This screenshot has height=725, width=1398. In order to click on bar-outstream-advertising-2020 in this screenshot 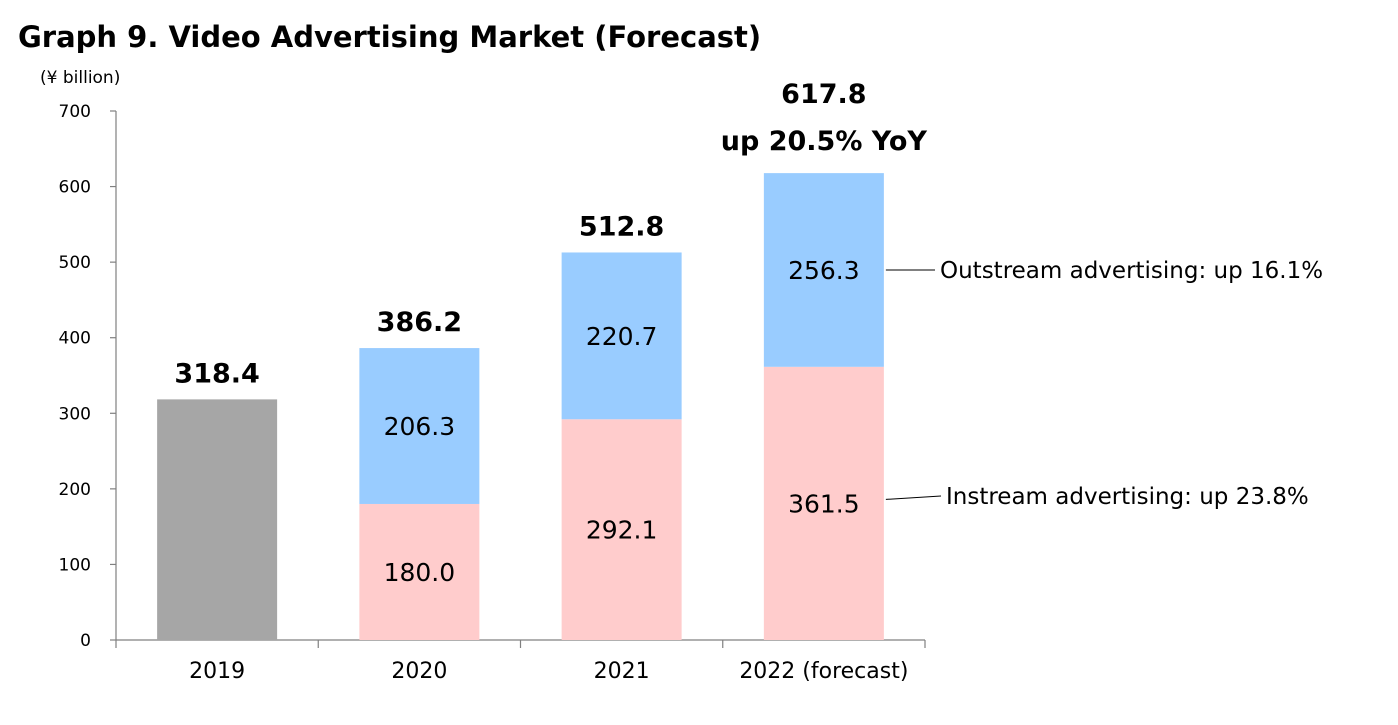, I will do `click(419, 426)`.